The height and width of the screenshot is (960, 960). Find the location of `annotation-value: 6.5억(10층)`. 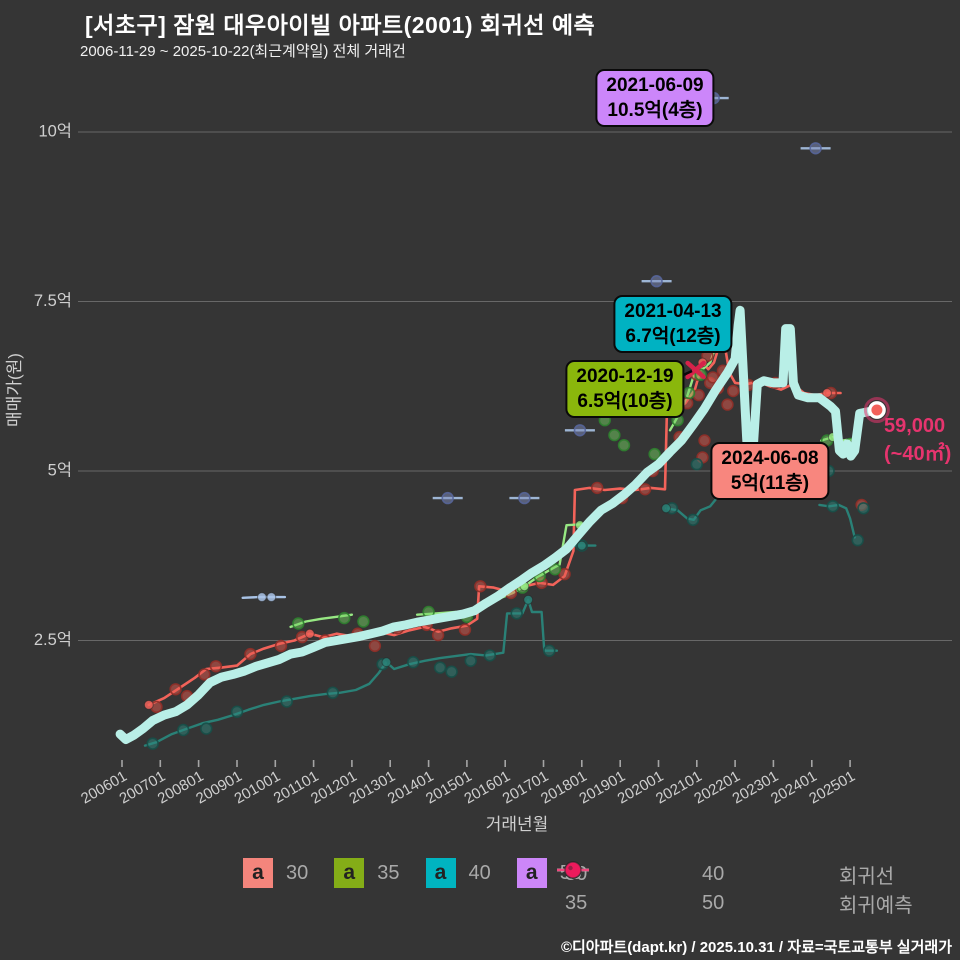

annotation-value: 6.5억(10층) is located at coordinates (625, 401).